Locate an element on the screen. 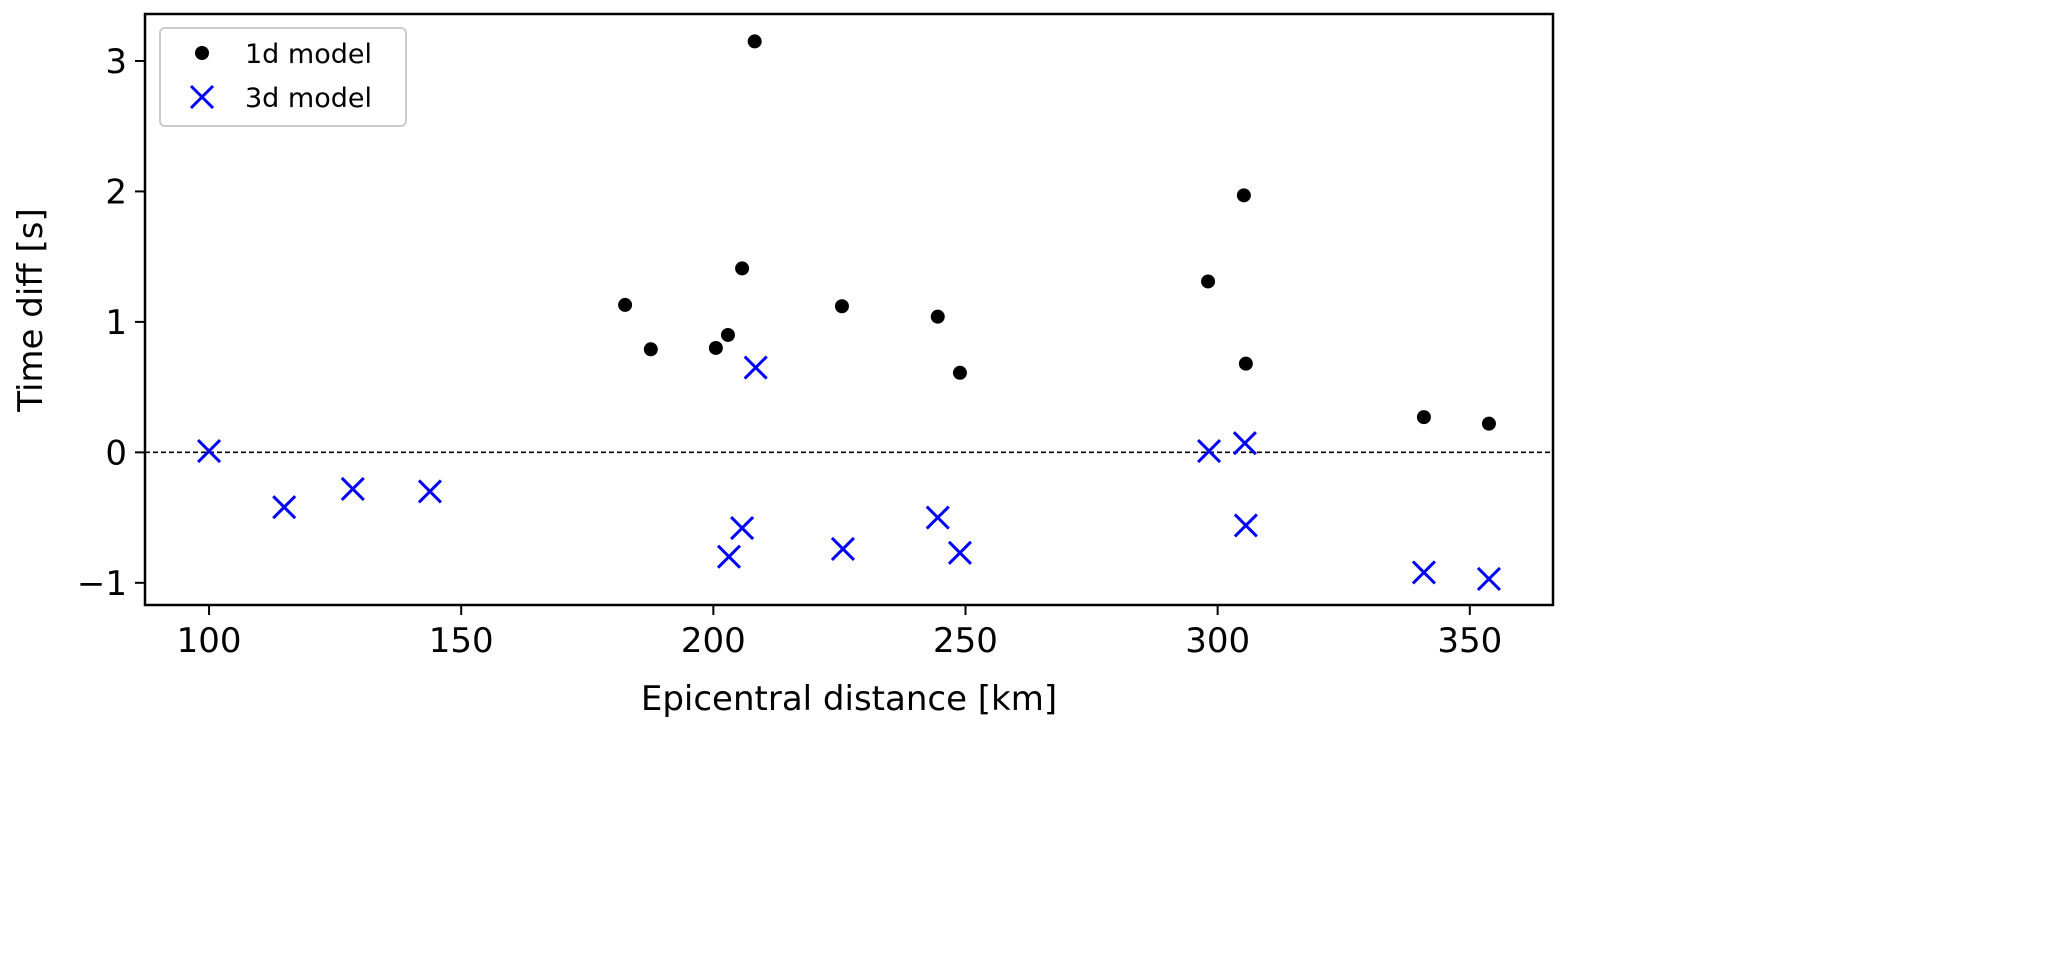  x-axis-label: Epicentral distance [km] is located at coordinates (849, 699).